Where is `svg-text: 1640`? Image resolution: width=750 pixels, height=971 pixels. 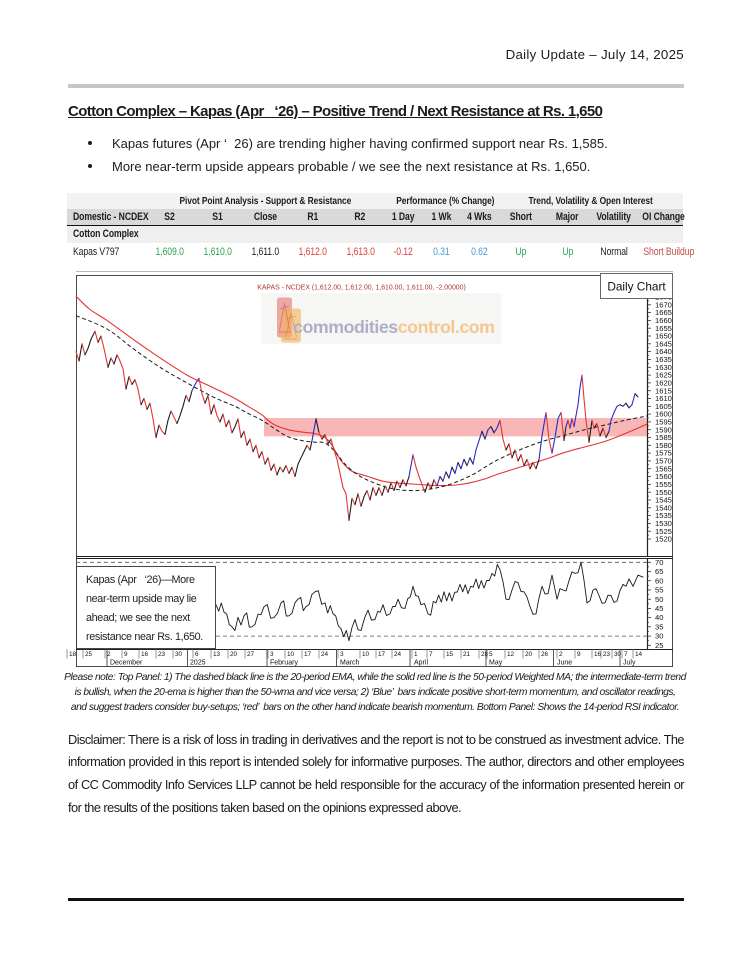
svg-text: 1640 is located at coordinates (663, 351).